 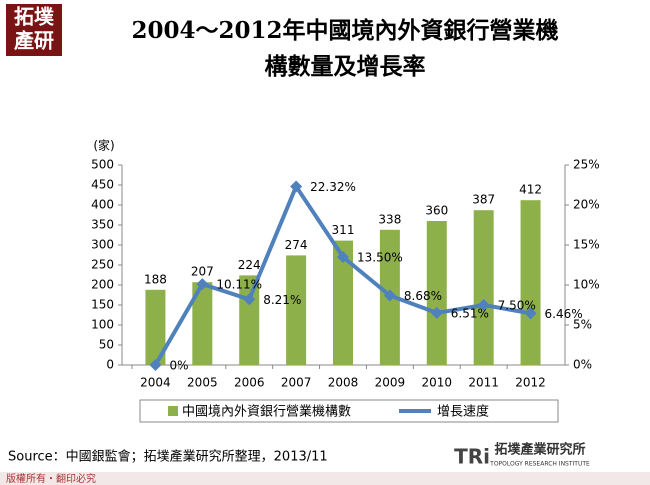 I want to click on y2-tick-label: 5%, so click(x=582, y=325).